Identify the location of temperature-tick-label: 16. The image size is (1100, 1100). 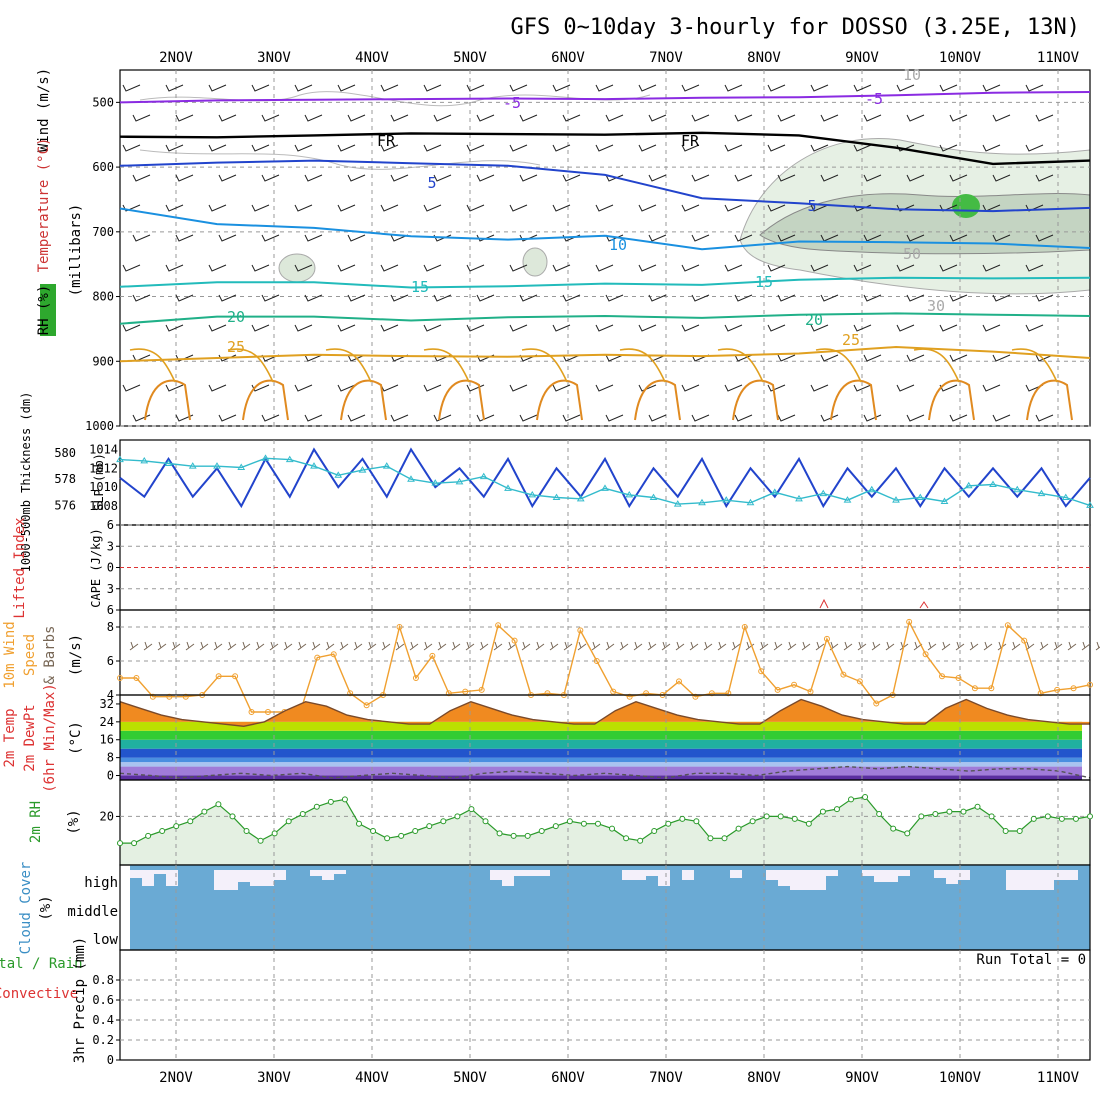
(107, 740).